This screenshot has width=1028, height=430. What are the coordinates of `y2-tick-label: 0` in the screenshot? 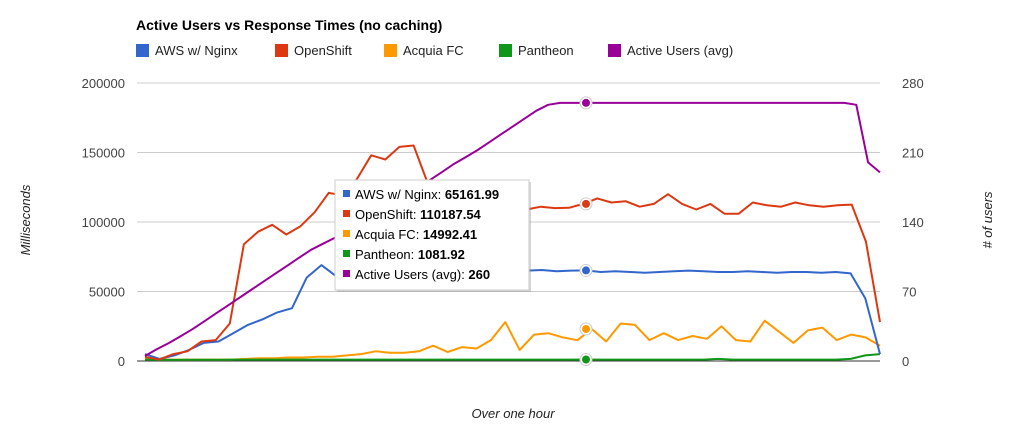 It's located at (905, 361).